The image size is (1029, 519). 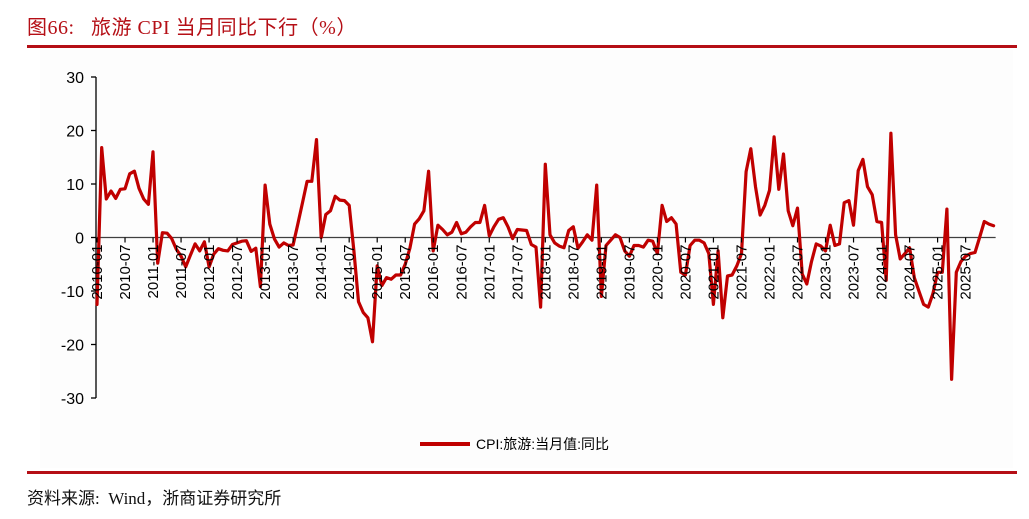 What do you see at coordinates (433, 272) in the screenshot?
I see `x-tick-label: 2016-01` at bounding box center [433, 272].